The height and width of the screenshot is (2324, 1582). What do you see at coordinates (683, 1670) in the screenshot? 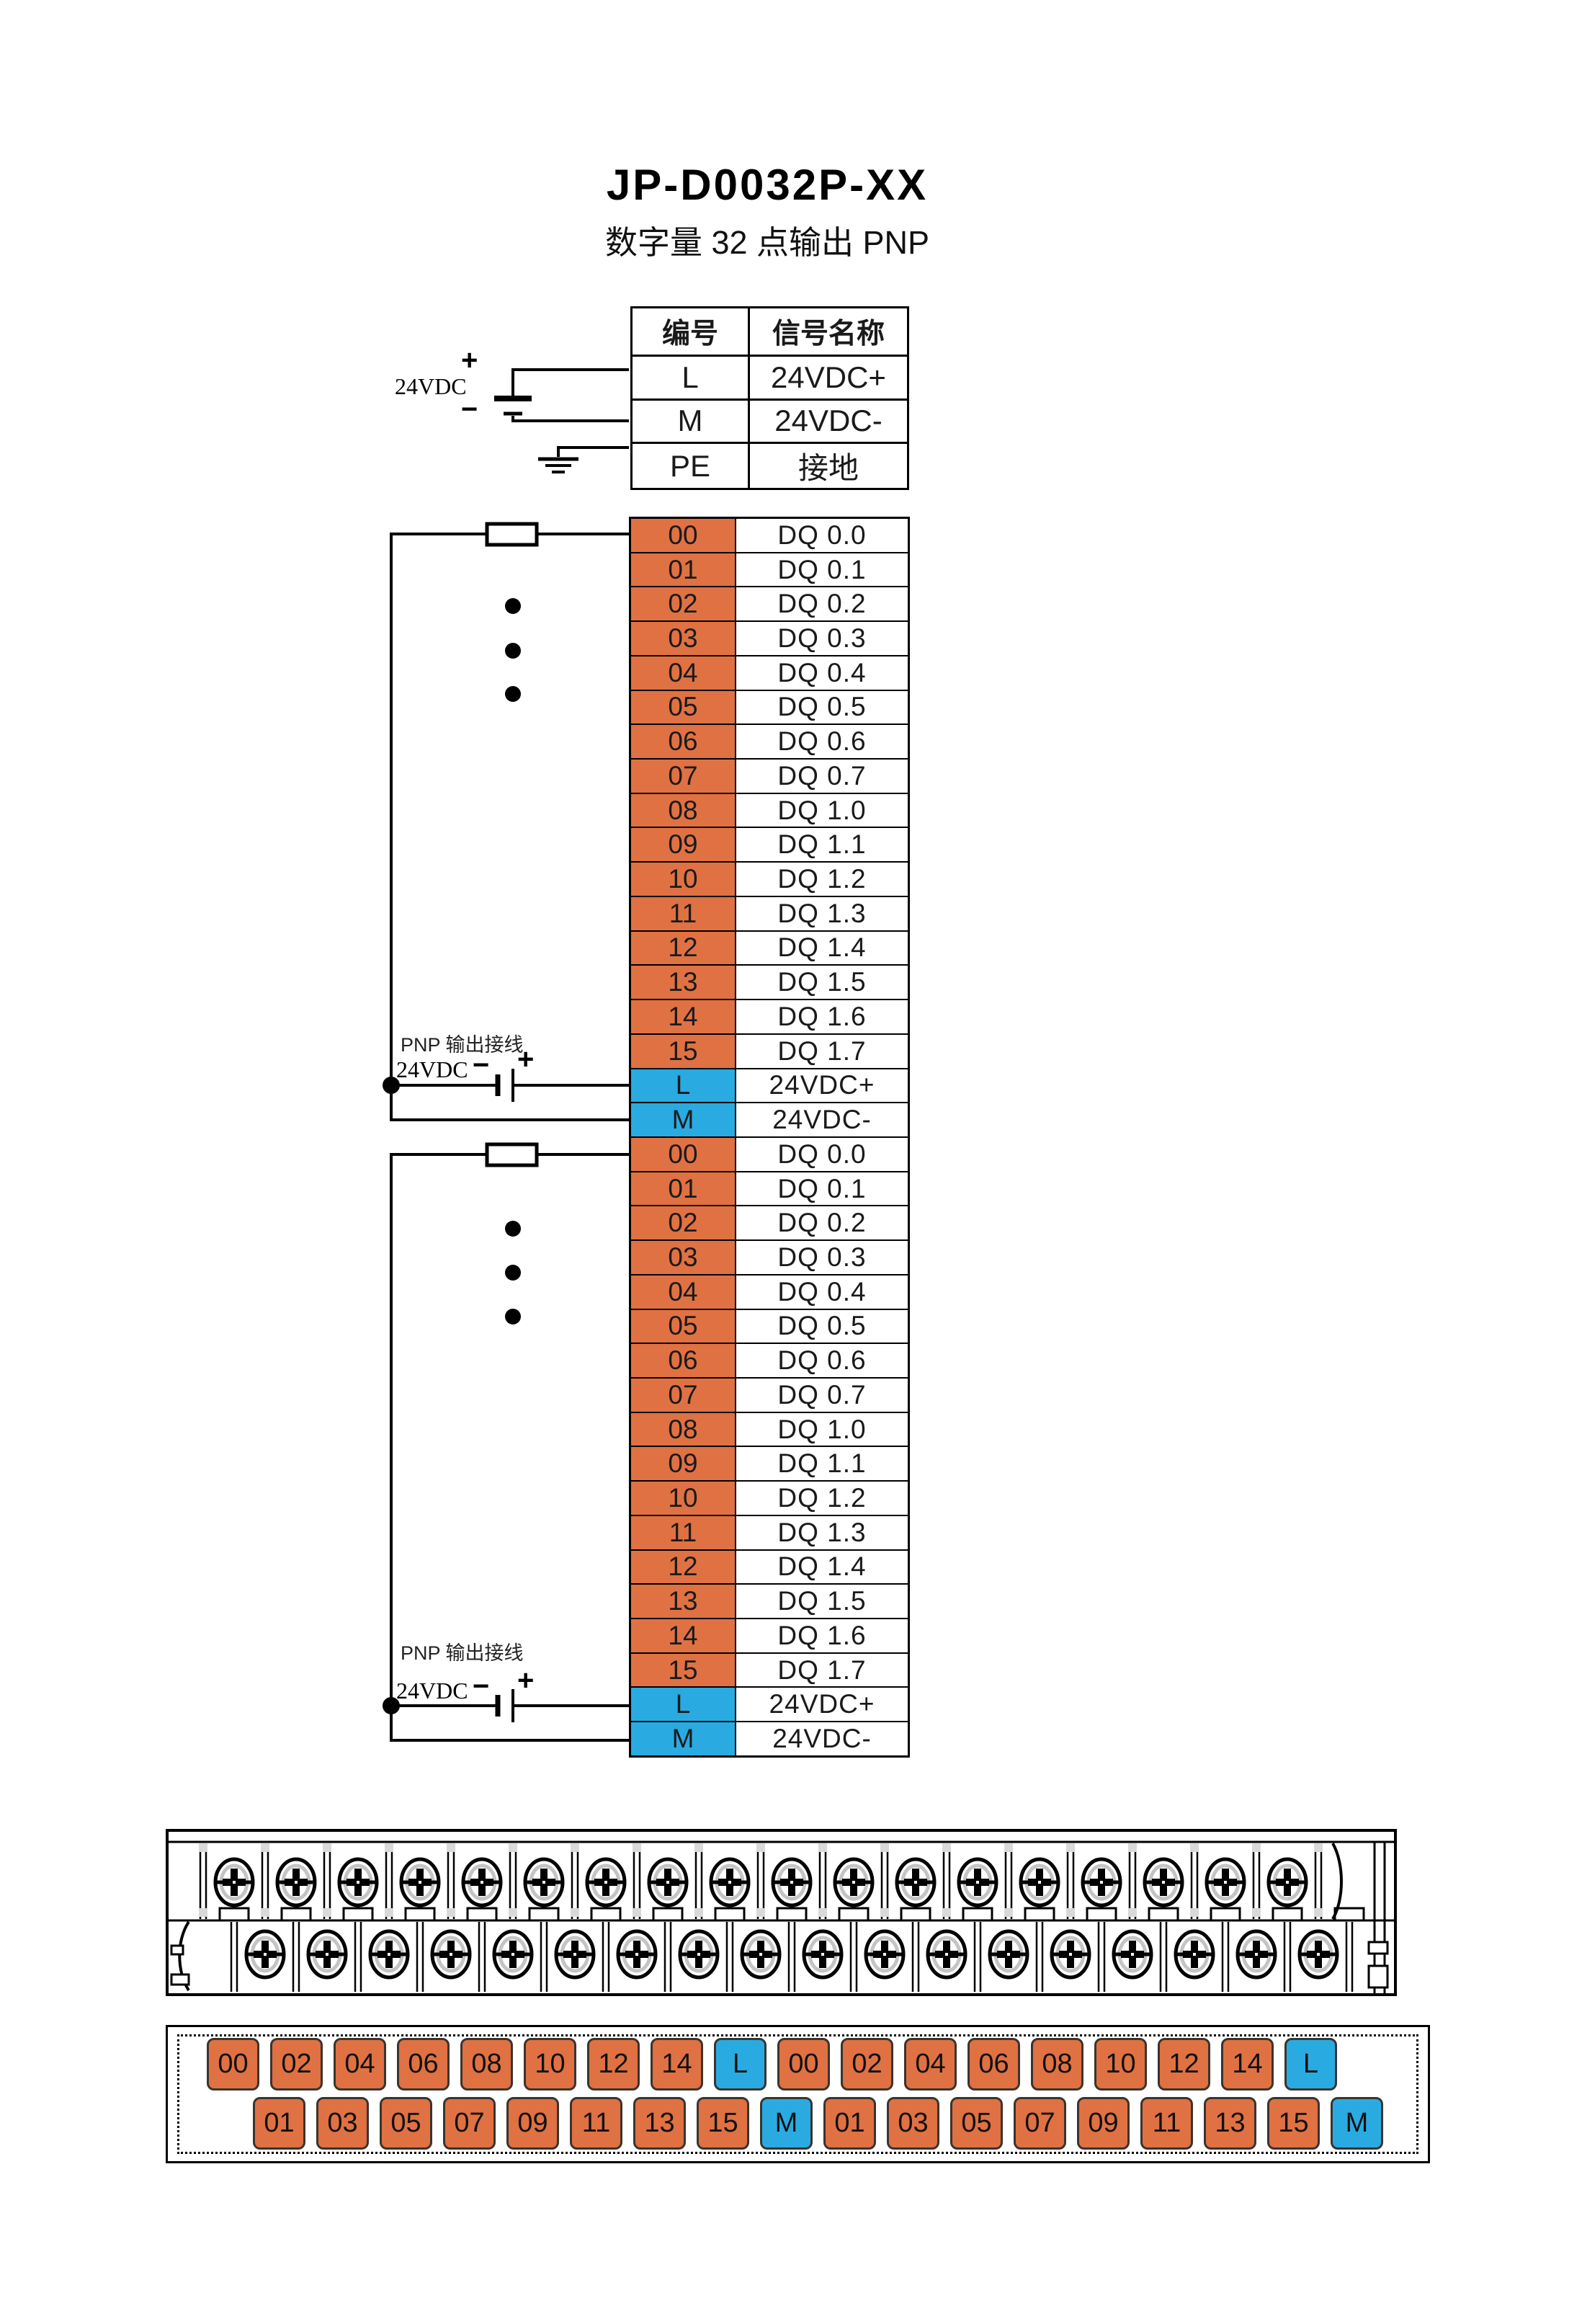
I see `terminal-id: 15` at bounding box center [683, 1670].